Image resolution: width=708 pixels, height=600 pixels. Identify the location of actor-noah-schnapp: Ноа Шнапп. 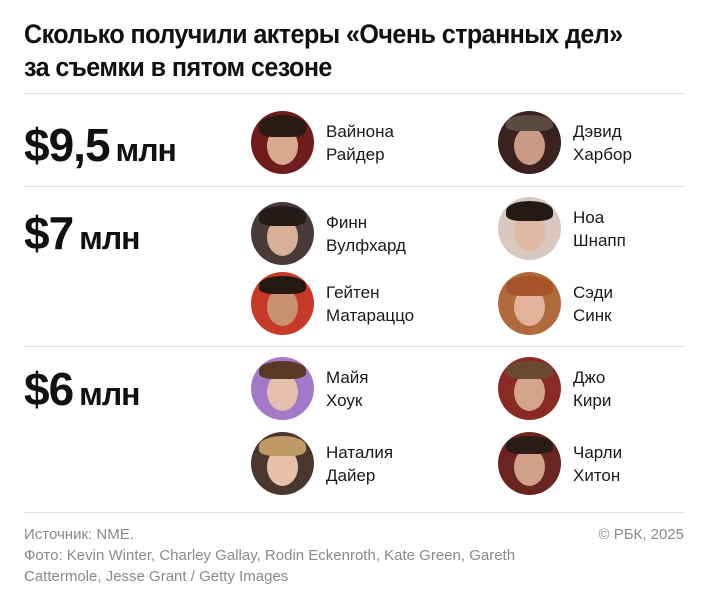
(562, 228).